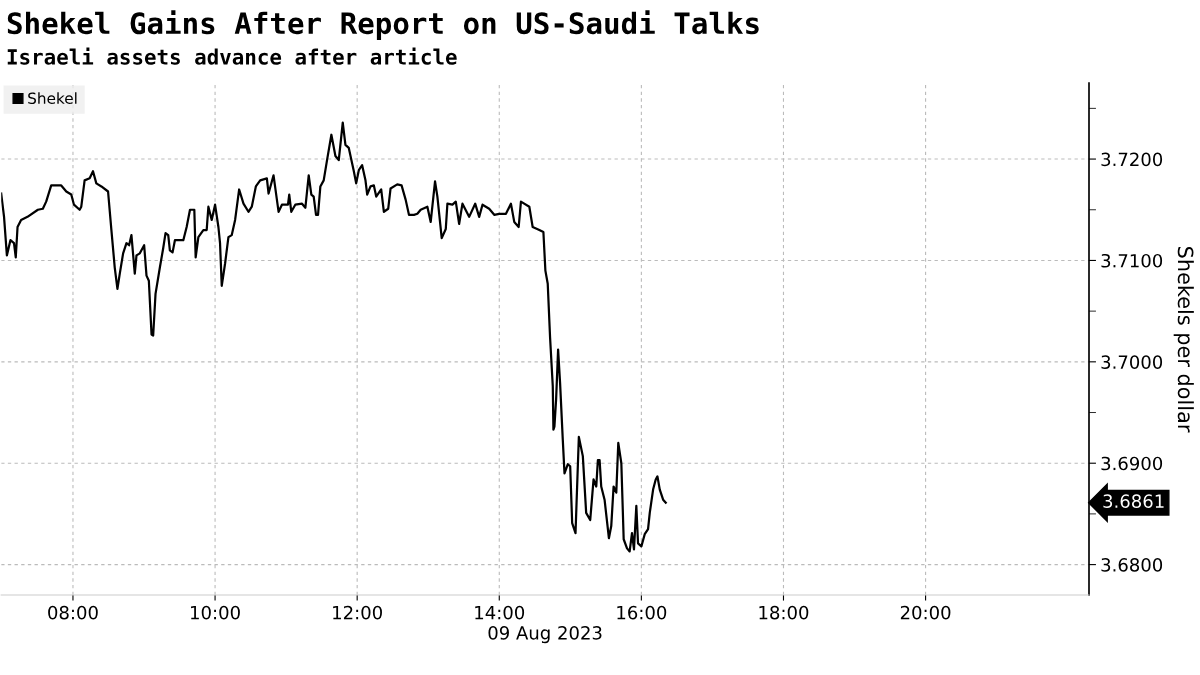 Image resolution: width=1200 pixels, height=675 pixels. What do you see at coordinates (215, 612) in the screenshot?
I see `x-tick-label: 10:00` at bounding box center [215, 612].